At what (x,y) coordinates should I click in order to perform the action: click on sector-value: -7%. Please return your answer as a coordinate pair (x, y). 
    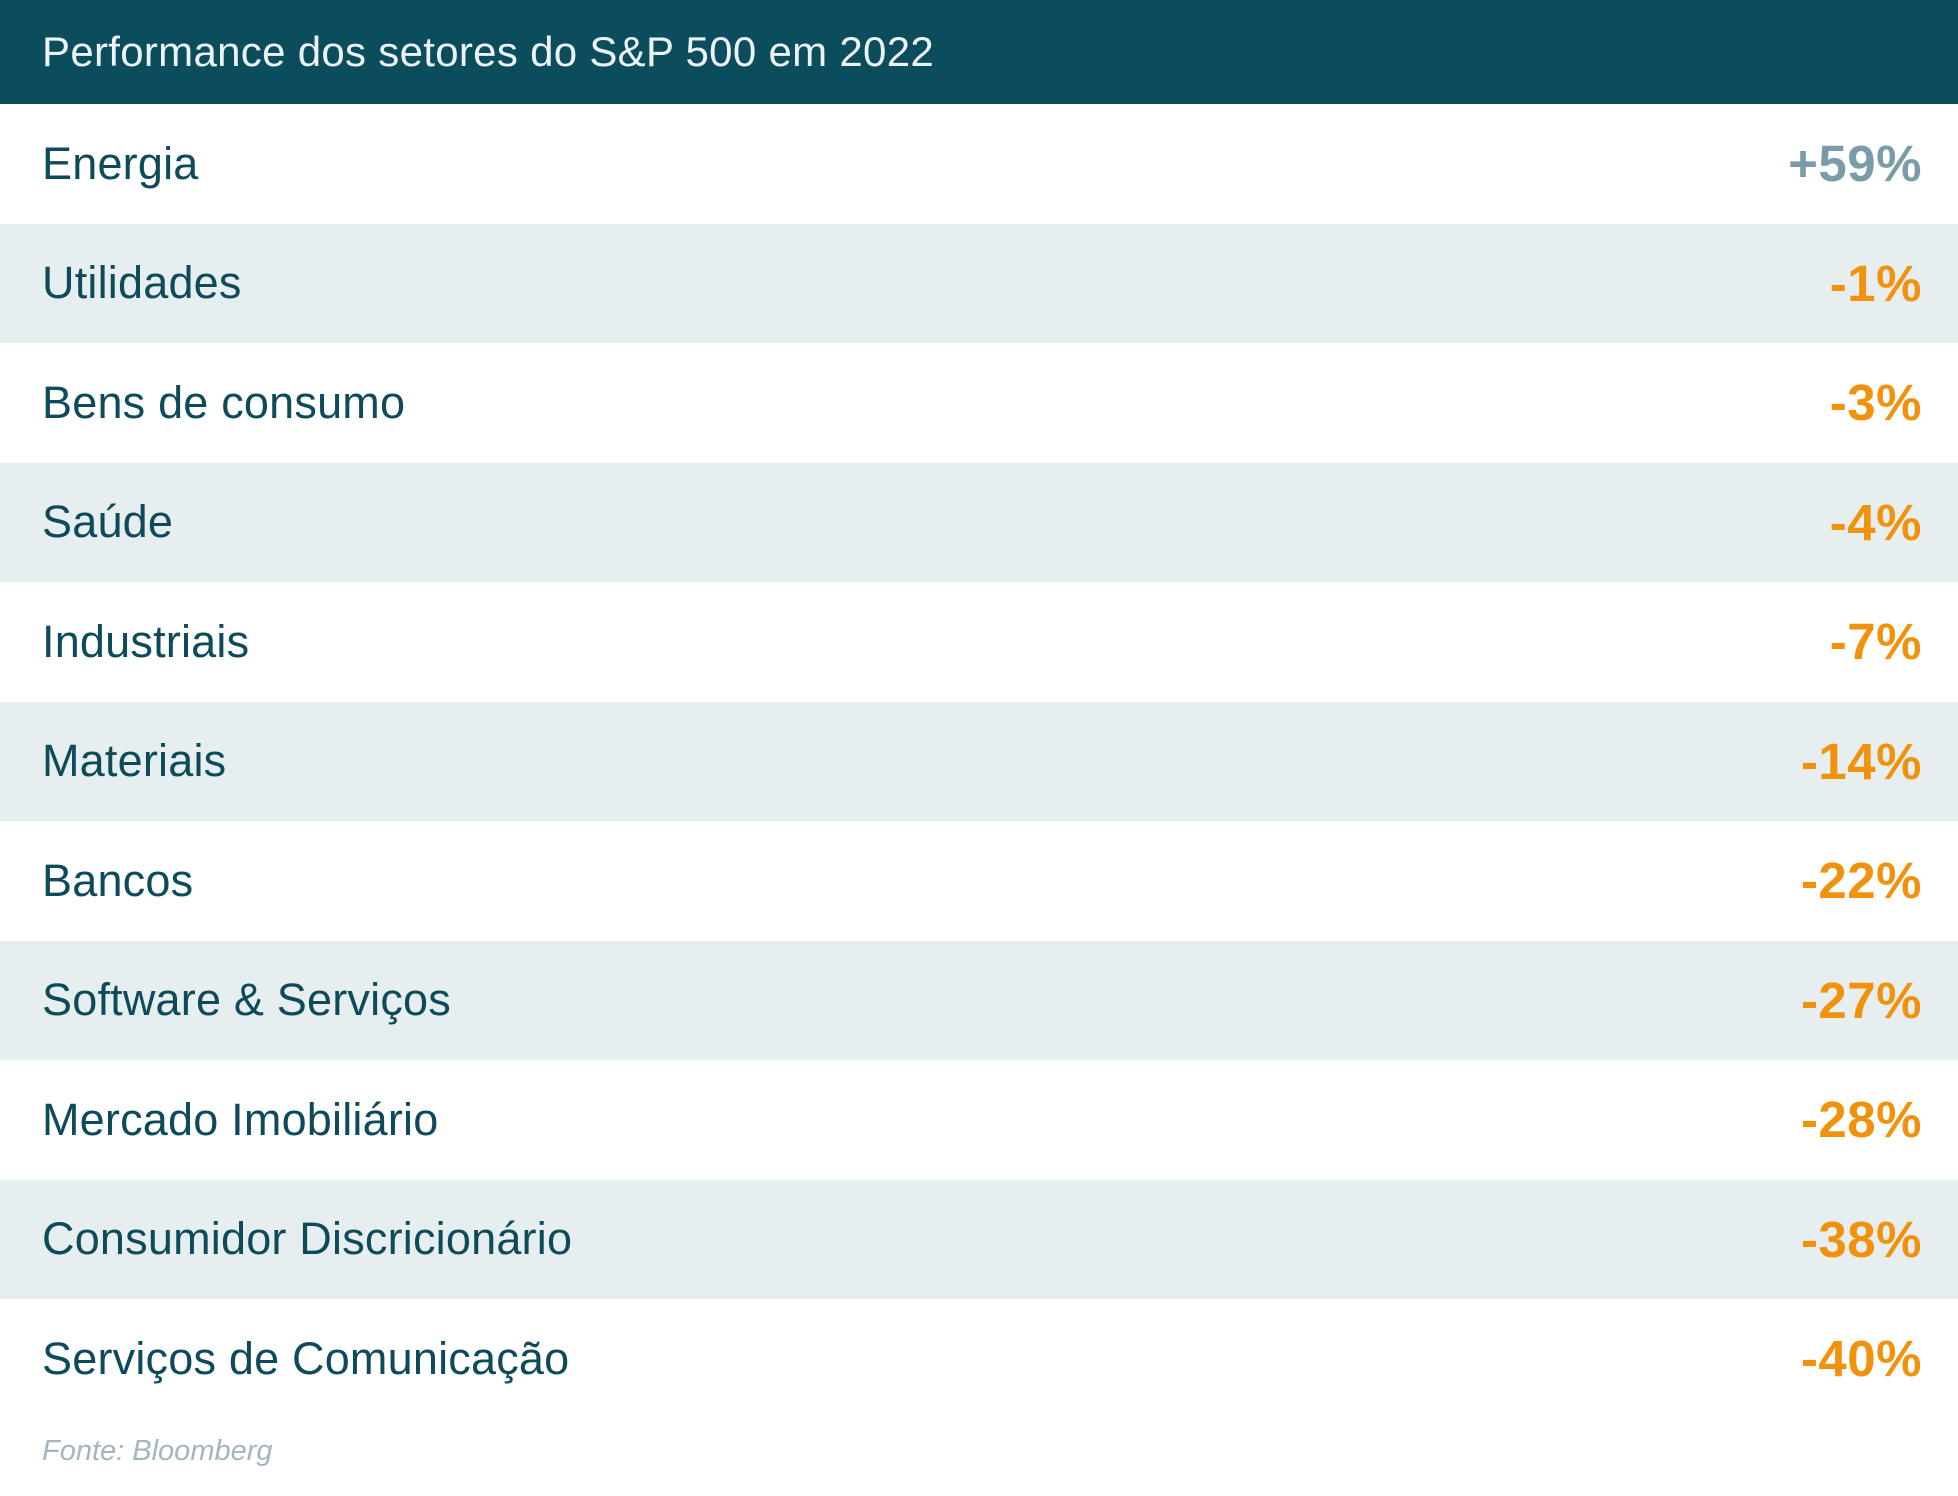
    Looking at the image, I should click on (1875, 642).